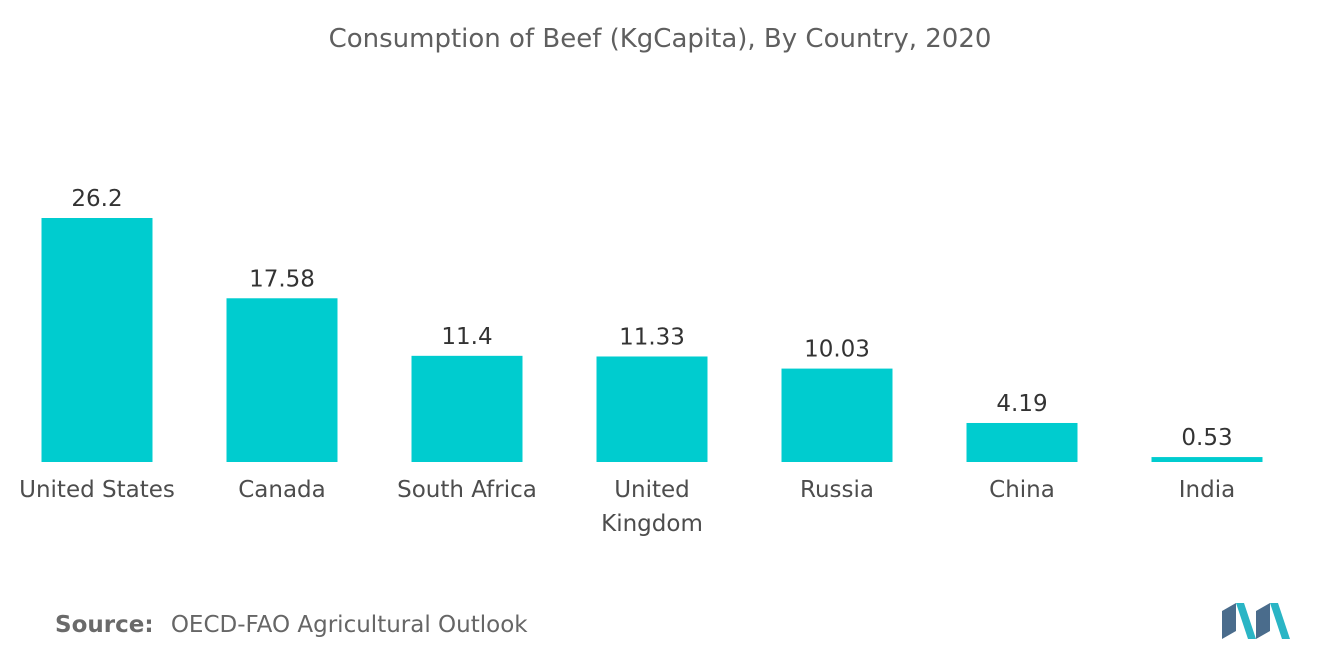  What do you see at coordinates (466, 337) in the screenshot?
I see `data-label: 11.4` at bounding box center [466, 337].